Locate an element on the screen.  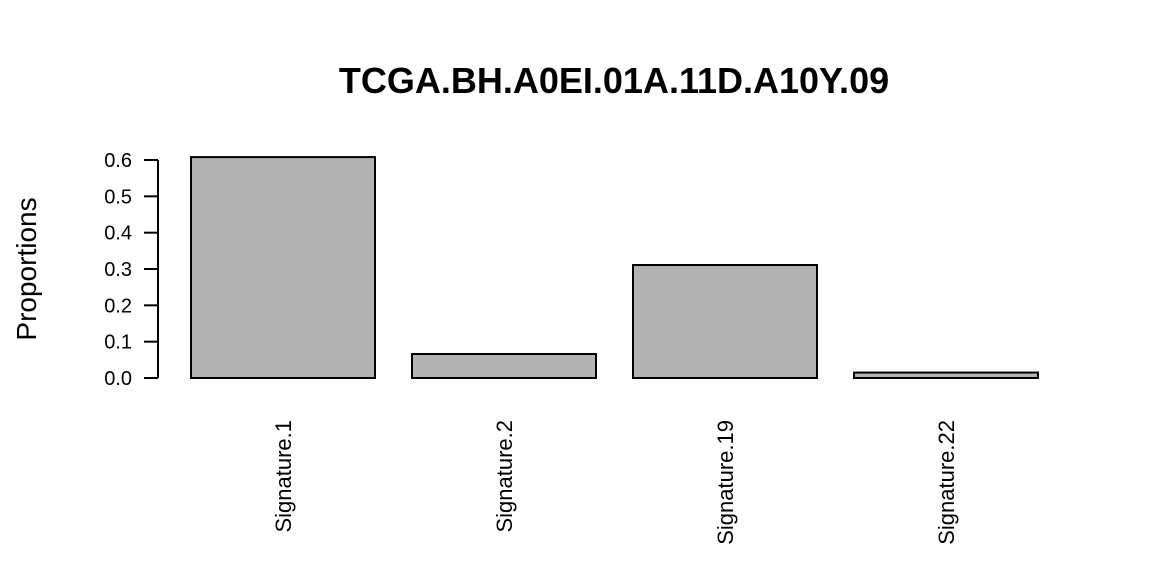
x-tick-label: Signature.19 is located at coordinates (725, 482).